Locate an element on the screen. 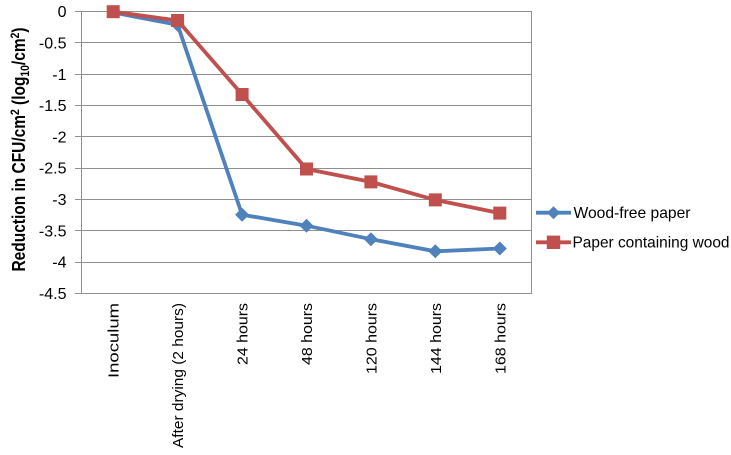 The width and height of the screenshot is (731, 455). svg-text: -0.5 is located at coordinates (53, 44).